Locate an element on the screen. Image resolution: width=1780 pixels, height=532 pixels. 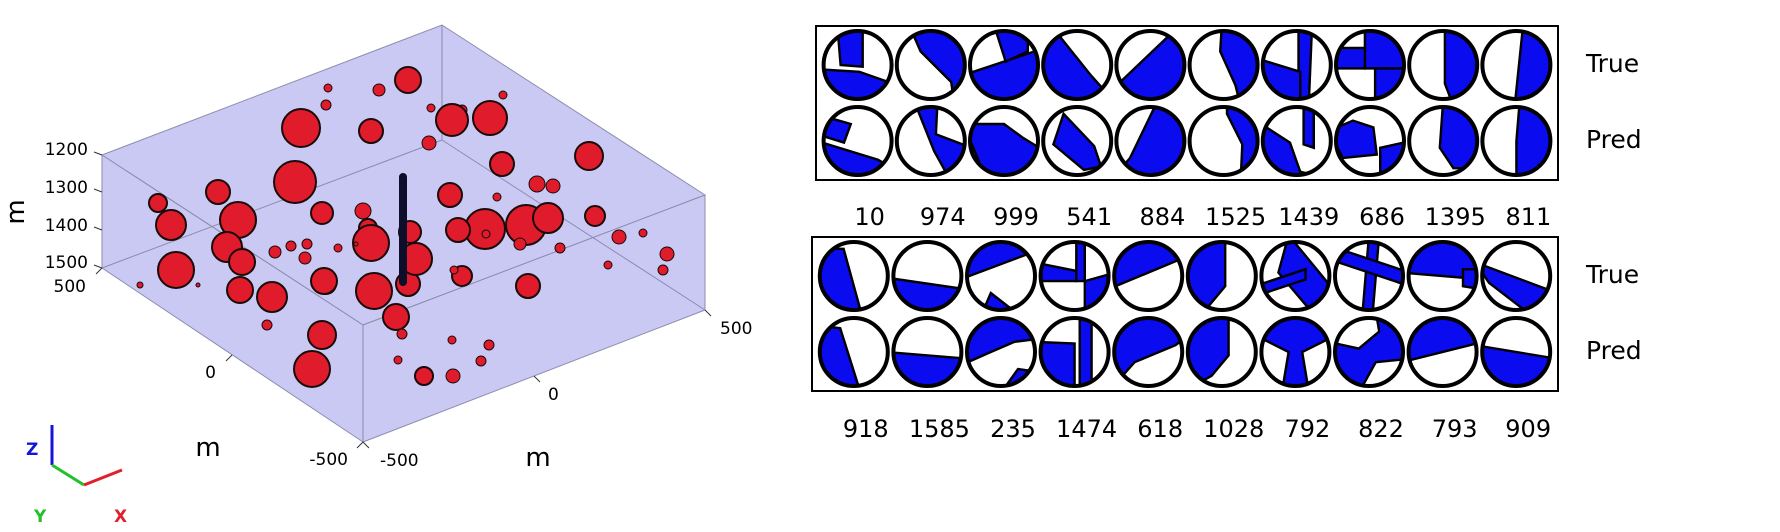
event-id-label: 822 is located at coordinates (1381, 429).